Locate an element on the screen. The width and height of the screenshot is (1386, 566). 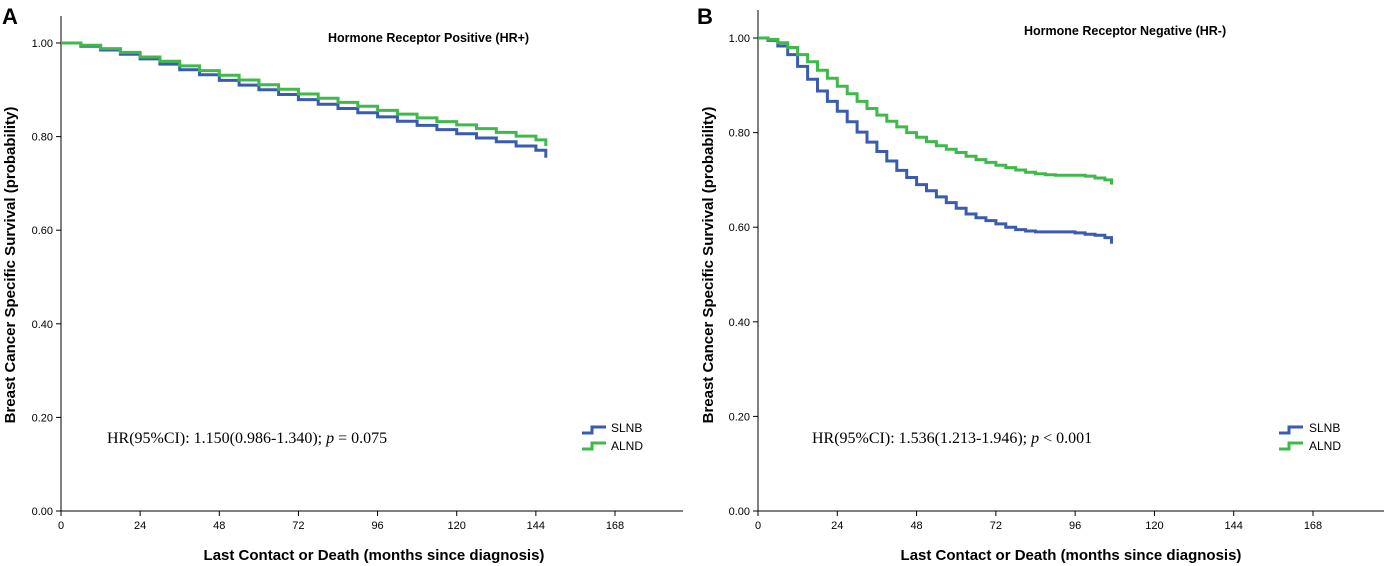
panel-a-x-tick-label: 48 is located at coordinates (219, 526).